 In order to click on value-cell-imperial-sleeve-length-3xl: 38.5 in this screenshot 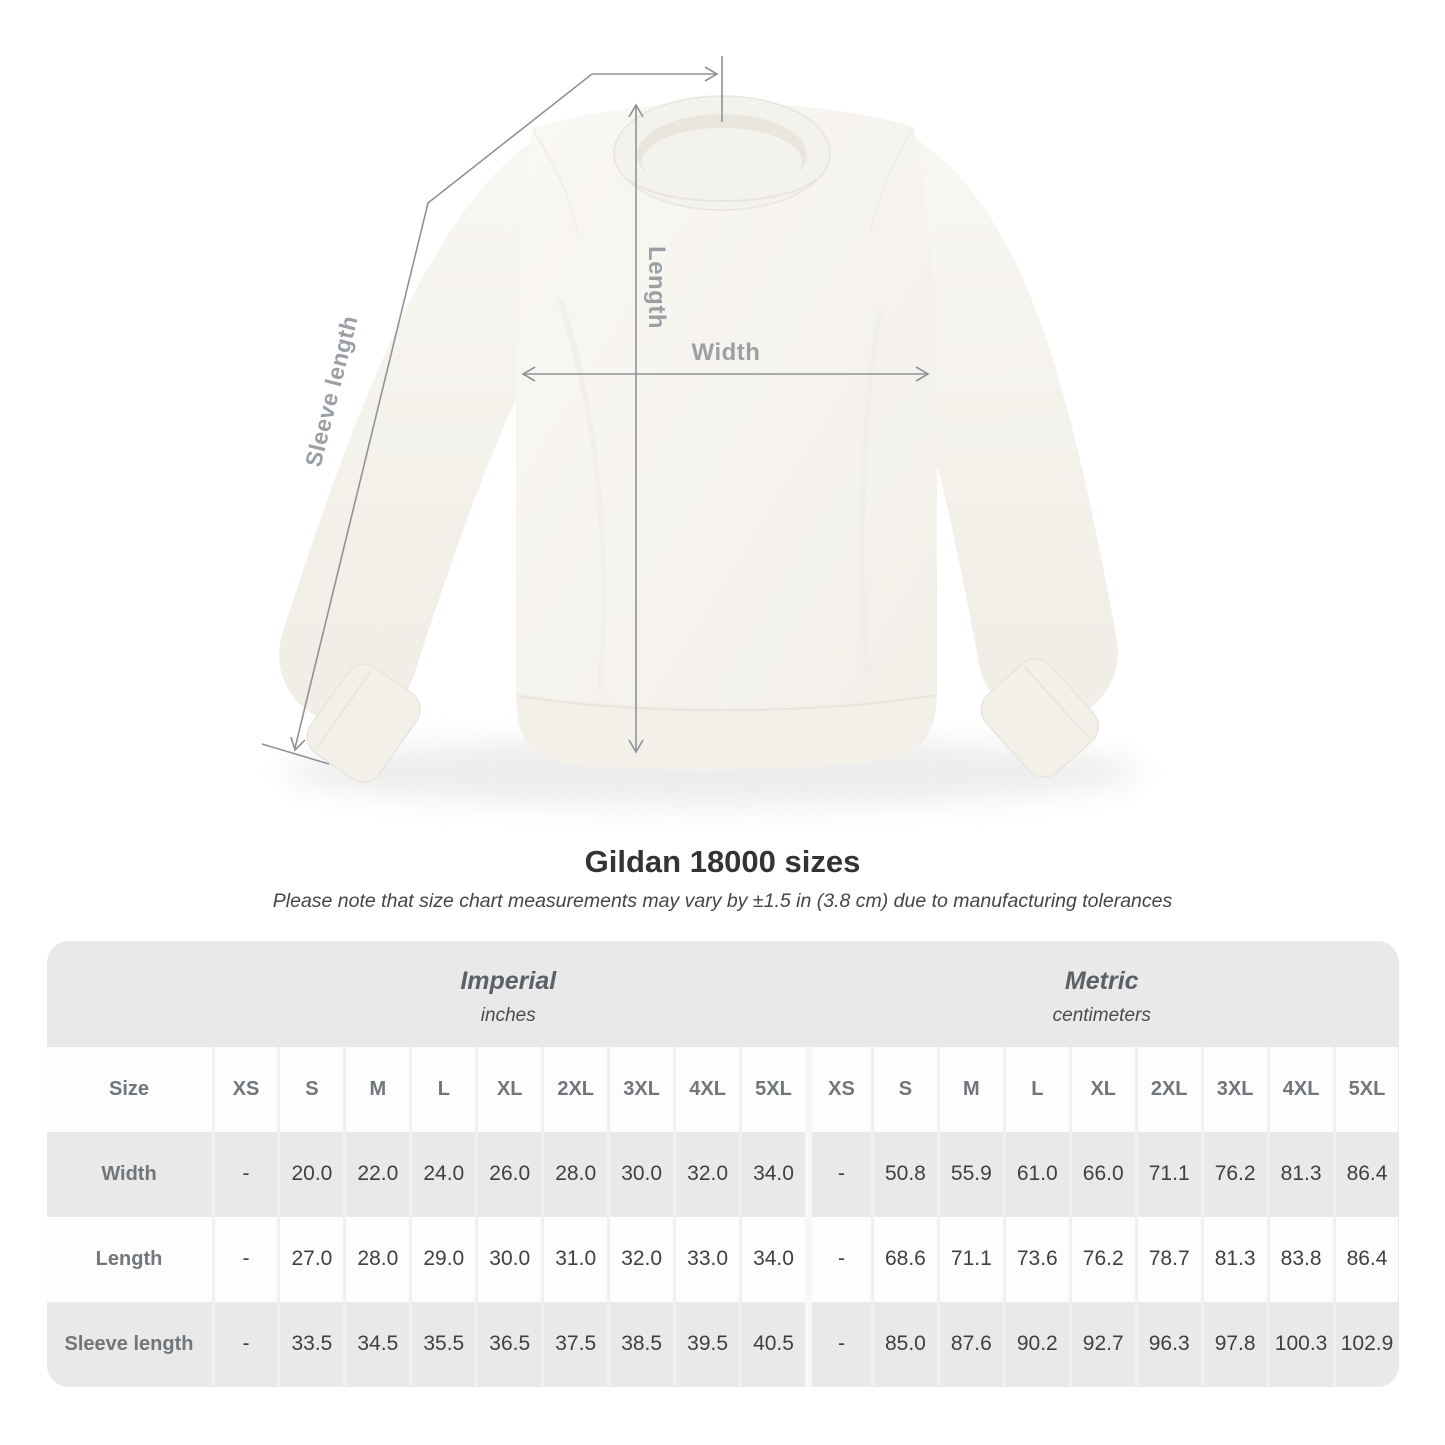, I will do `click(640, 1344)`.